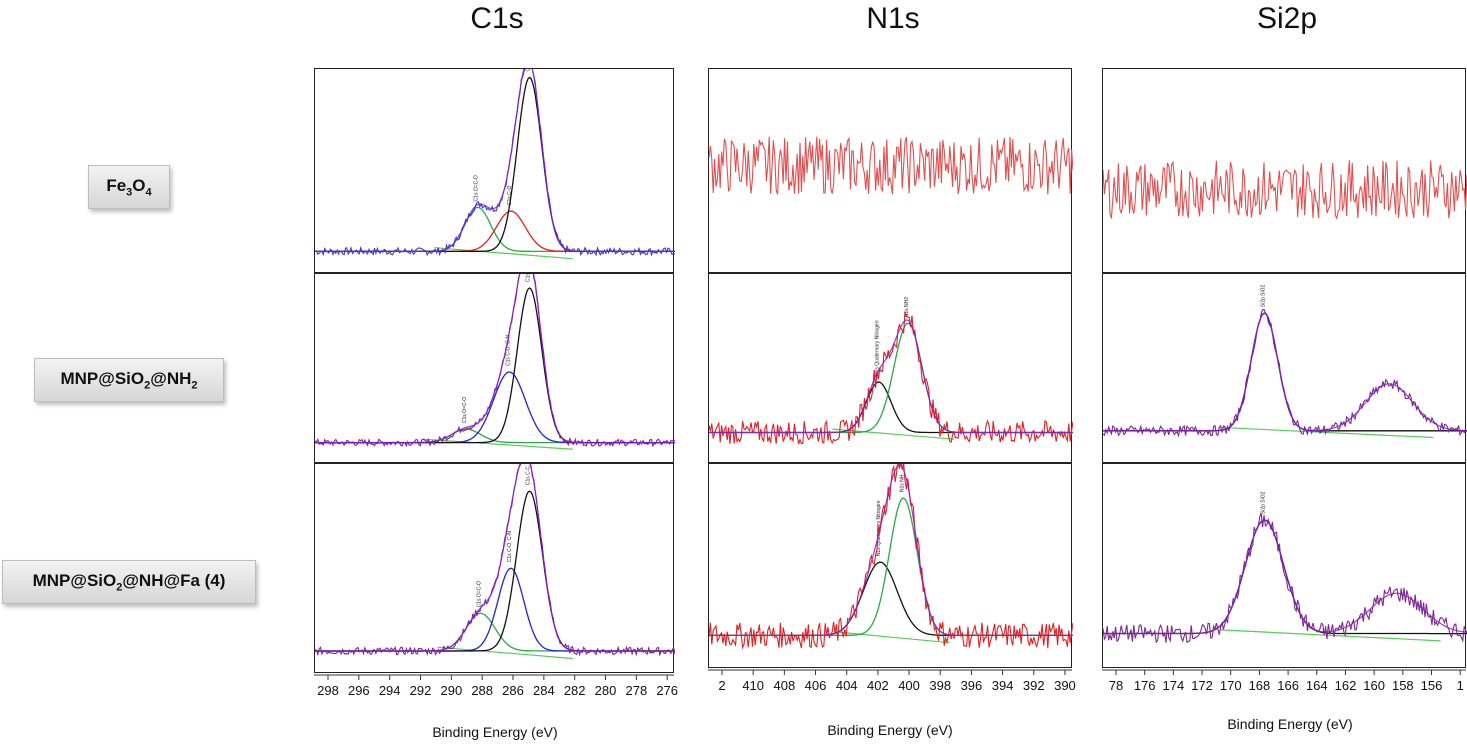  I want to click on x-tick-label: 284, so click(544, 690).